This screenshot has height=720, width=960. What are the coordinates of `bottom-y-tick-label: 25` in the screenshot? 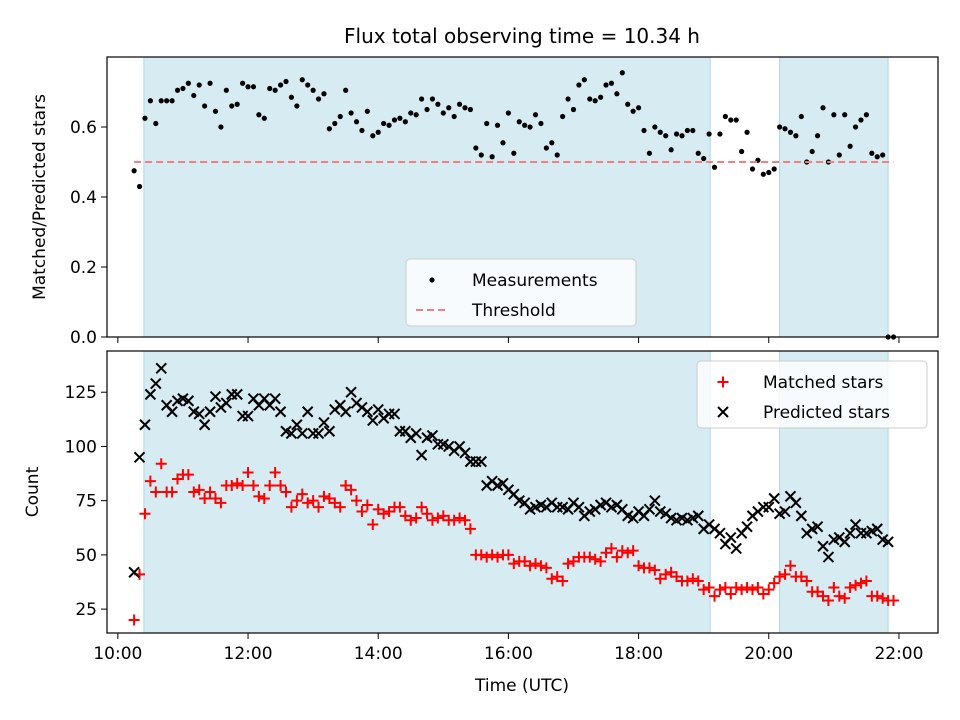 It's located at (86, 610).